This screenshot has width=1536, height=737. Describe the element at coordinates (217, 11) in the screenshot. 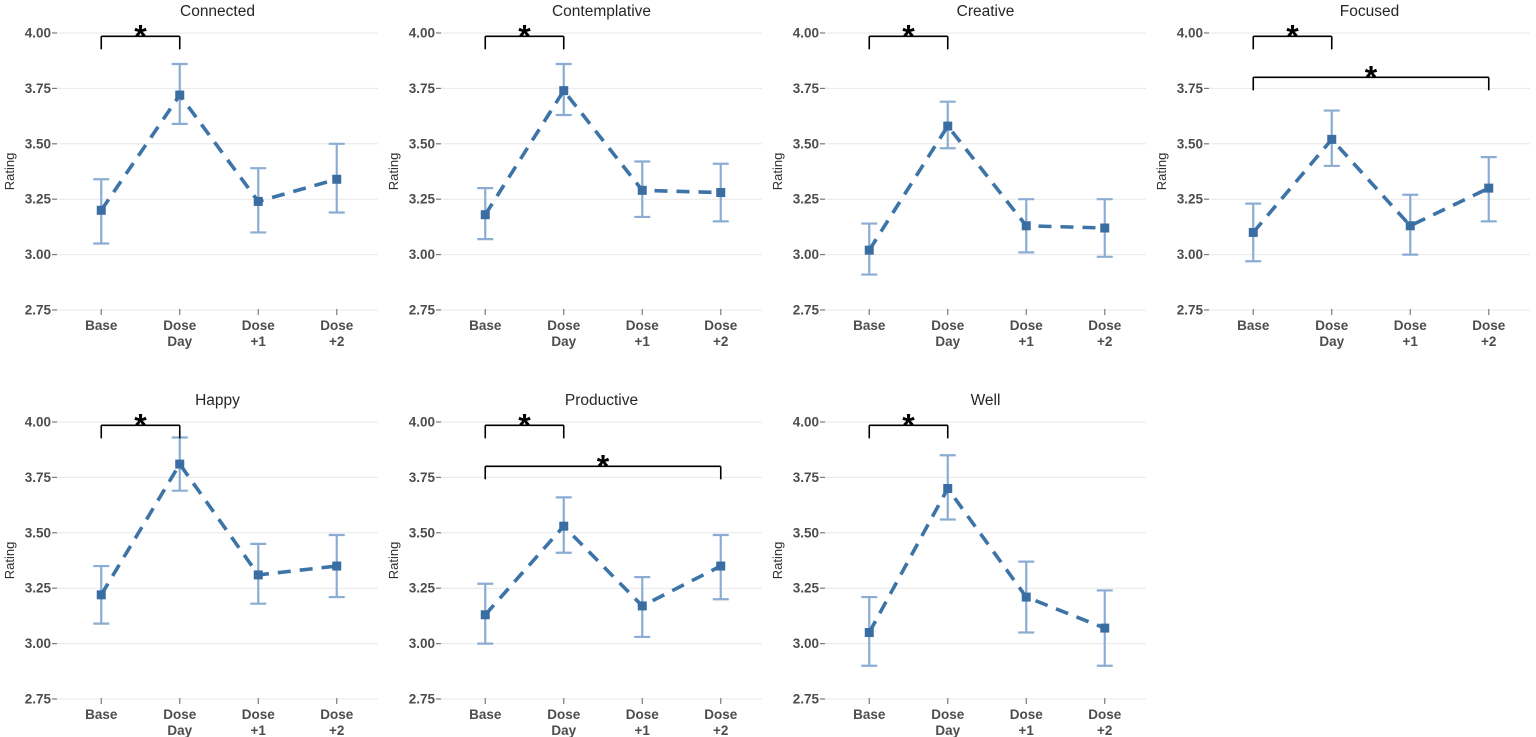

I see `panel-title: Connected` at that location.